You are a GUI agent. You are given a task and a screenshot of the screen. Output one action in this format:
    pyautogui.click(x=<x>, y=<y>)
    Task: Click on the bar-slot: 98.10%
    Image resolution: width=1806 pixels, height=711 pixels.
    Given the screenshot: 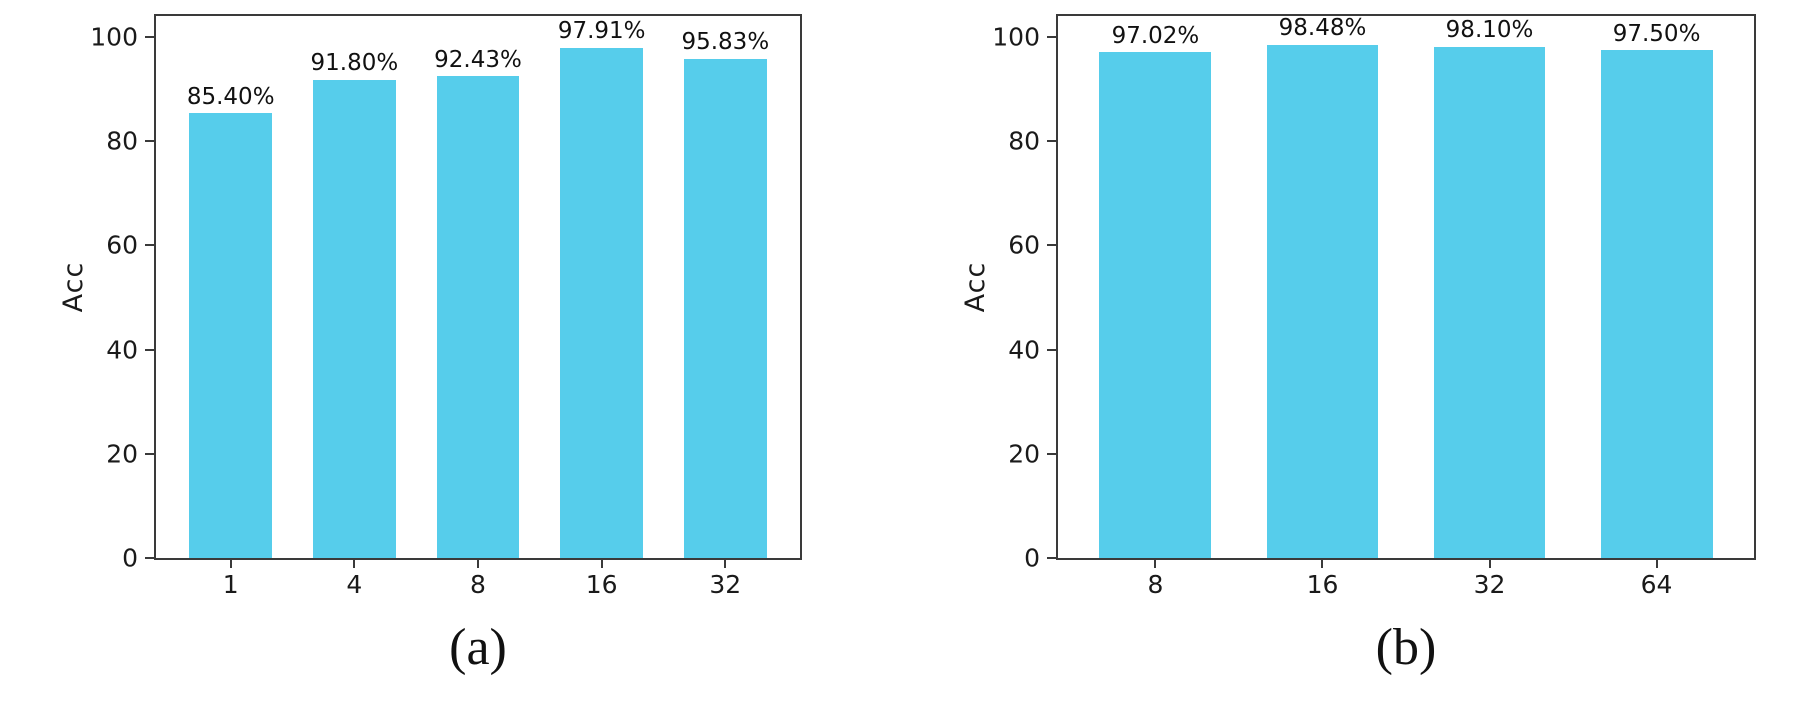 What is the action you would take?
    pyautogui.click(x=1489, y=287)
    